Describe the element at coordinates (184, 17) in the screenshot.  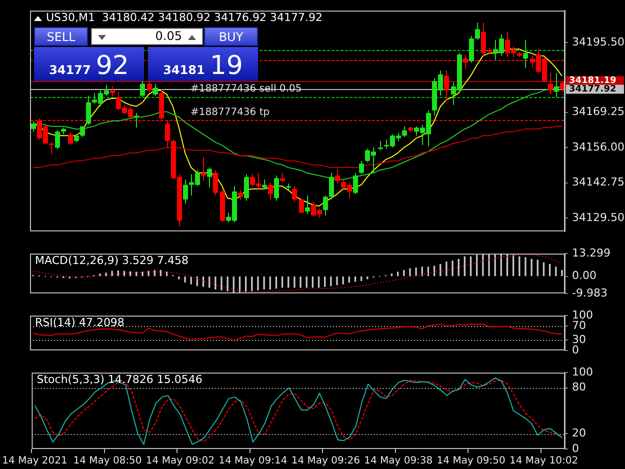
I see `chart-title: US30,M1 34180.42 34180.92 34176.92 34177.92` at that location.